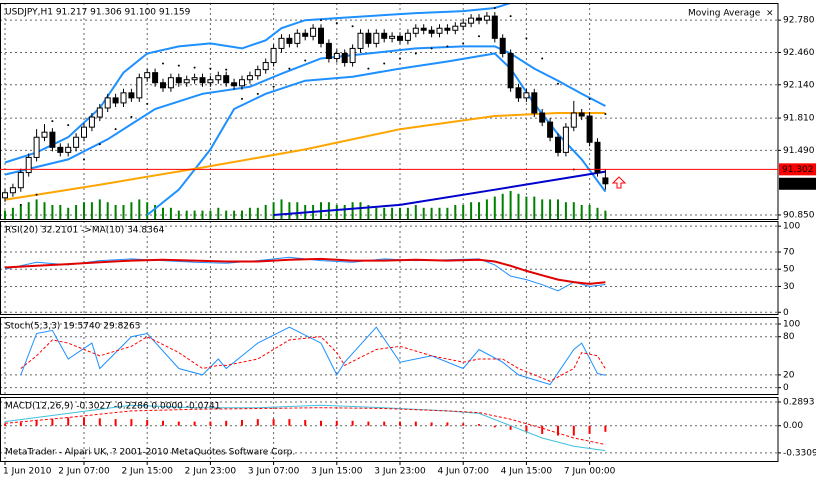  What do you see at coordinates (27, 472) in the screenshot?
I see `x-tick-label: 1 Jun 2010` at bounding box center [27, 472].